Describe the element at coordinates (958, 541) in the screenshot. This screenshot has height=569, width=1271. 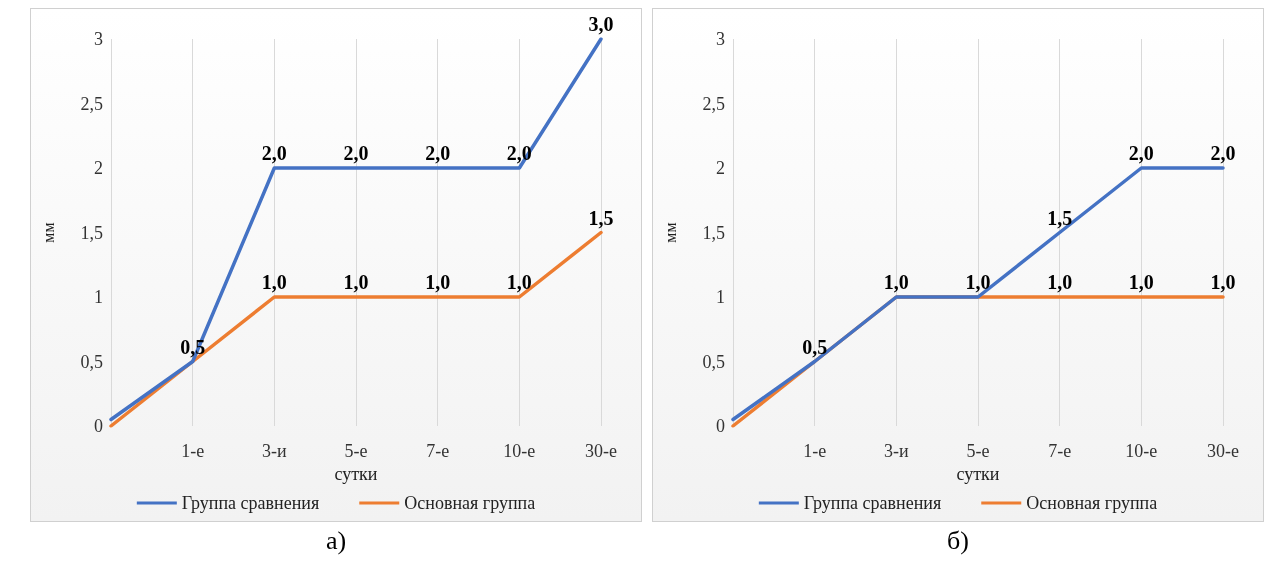
I see `text: б)` at that location.